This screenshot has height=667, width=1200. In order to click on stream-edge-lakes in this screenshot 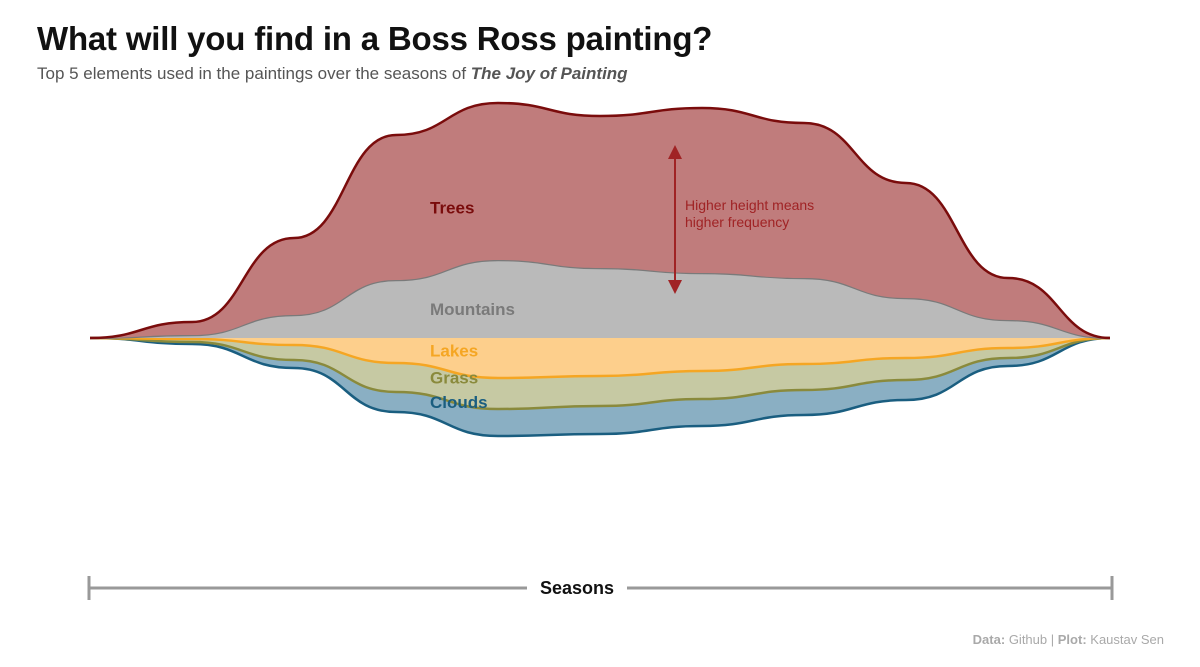, I will do `click(600, 358)`.